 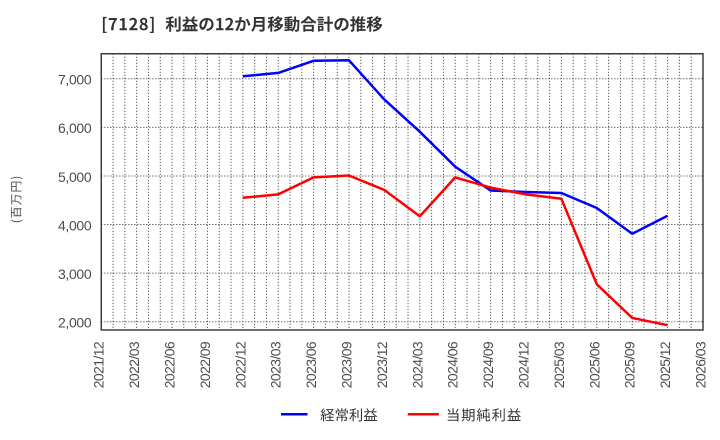 I want to click on svg-text: 2022/09, so click(x=205, y=364).